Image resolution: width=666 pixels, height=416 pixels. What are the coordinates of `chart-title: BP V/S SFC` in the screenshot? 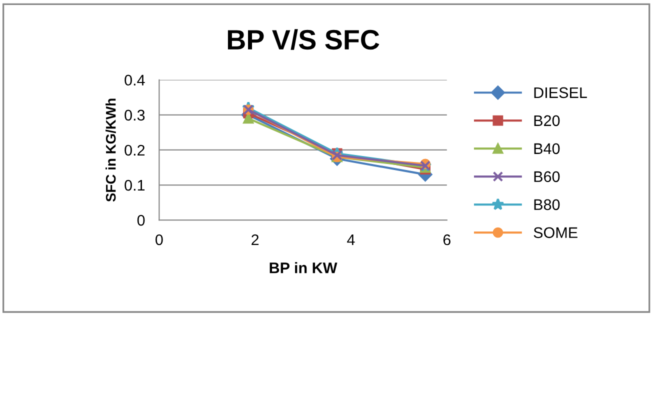 It's located at (304, 39).